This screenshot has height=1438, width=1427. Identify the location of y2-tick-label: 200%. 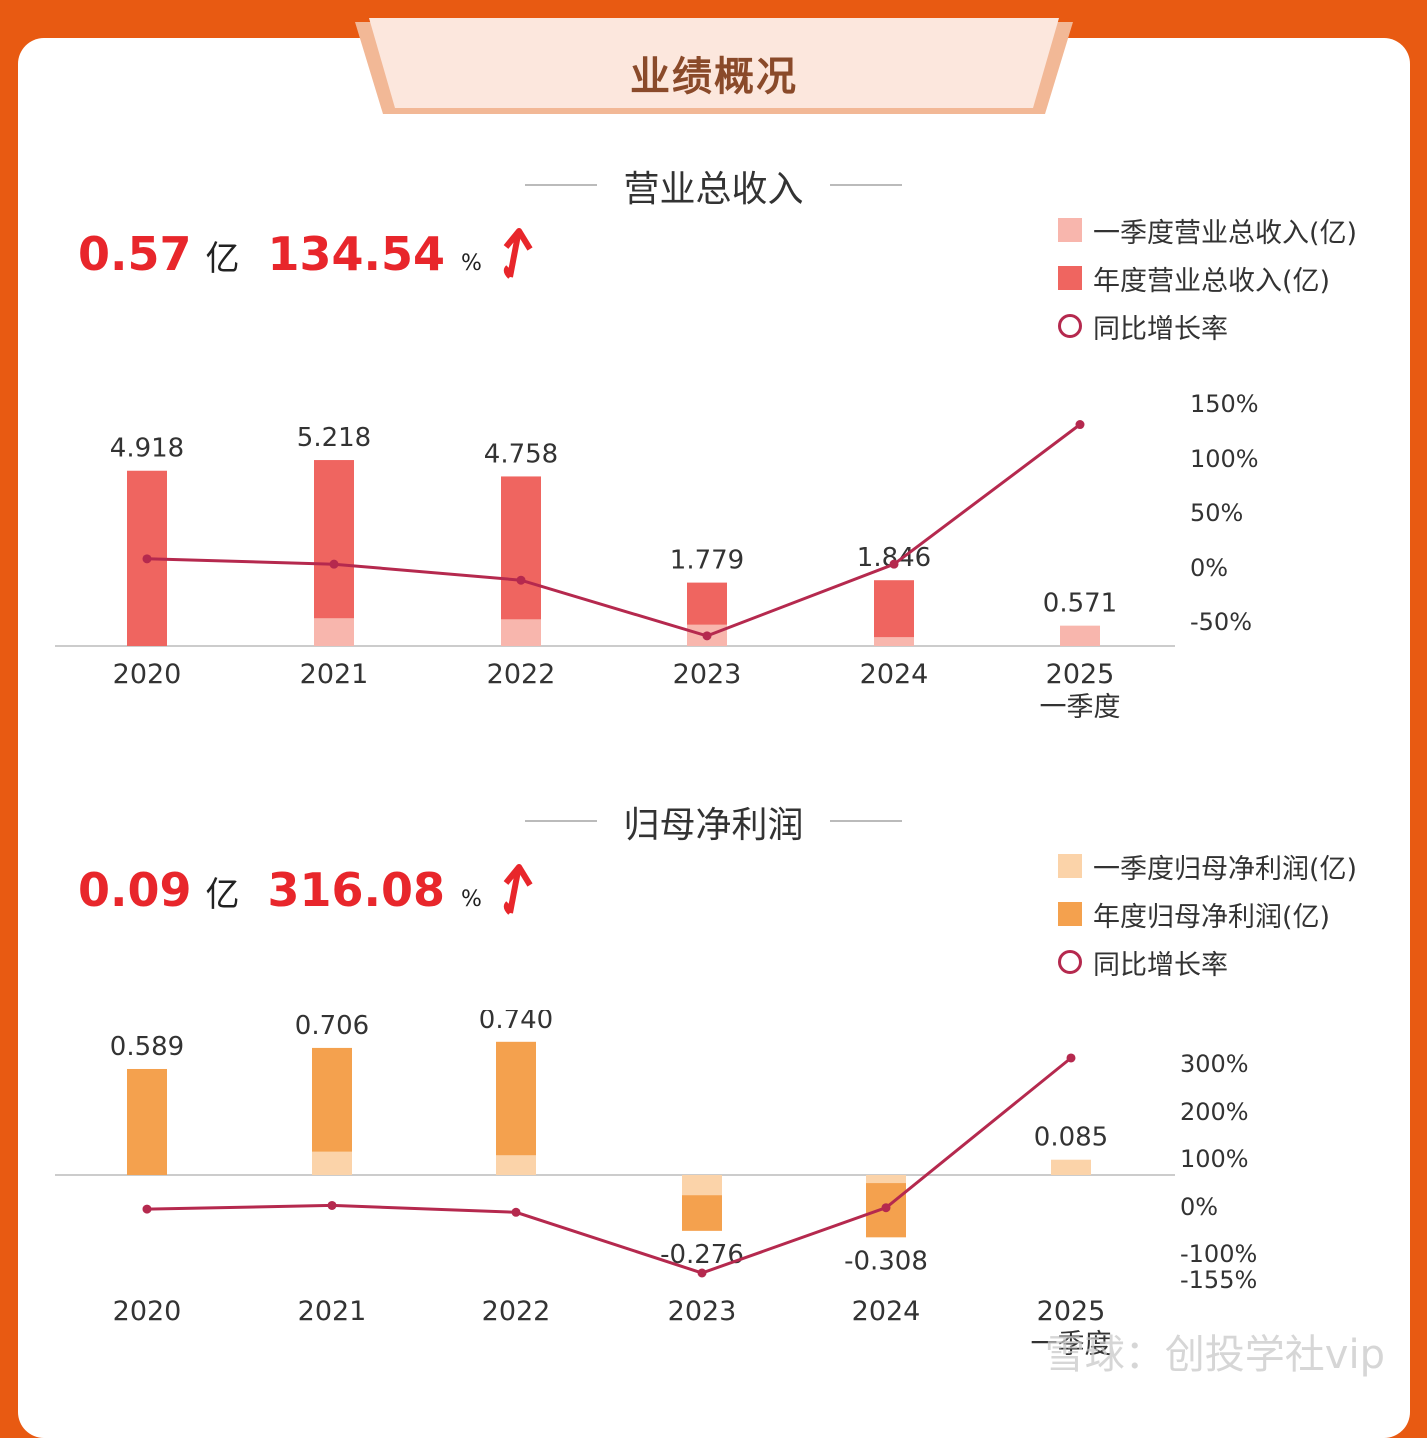
(1214, 1112).